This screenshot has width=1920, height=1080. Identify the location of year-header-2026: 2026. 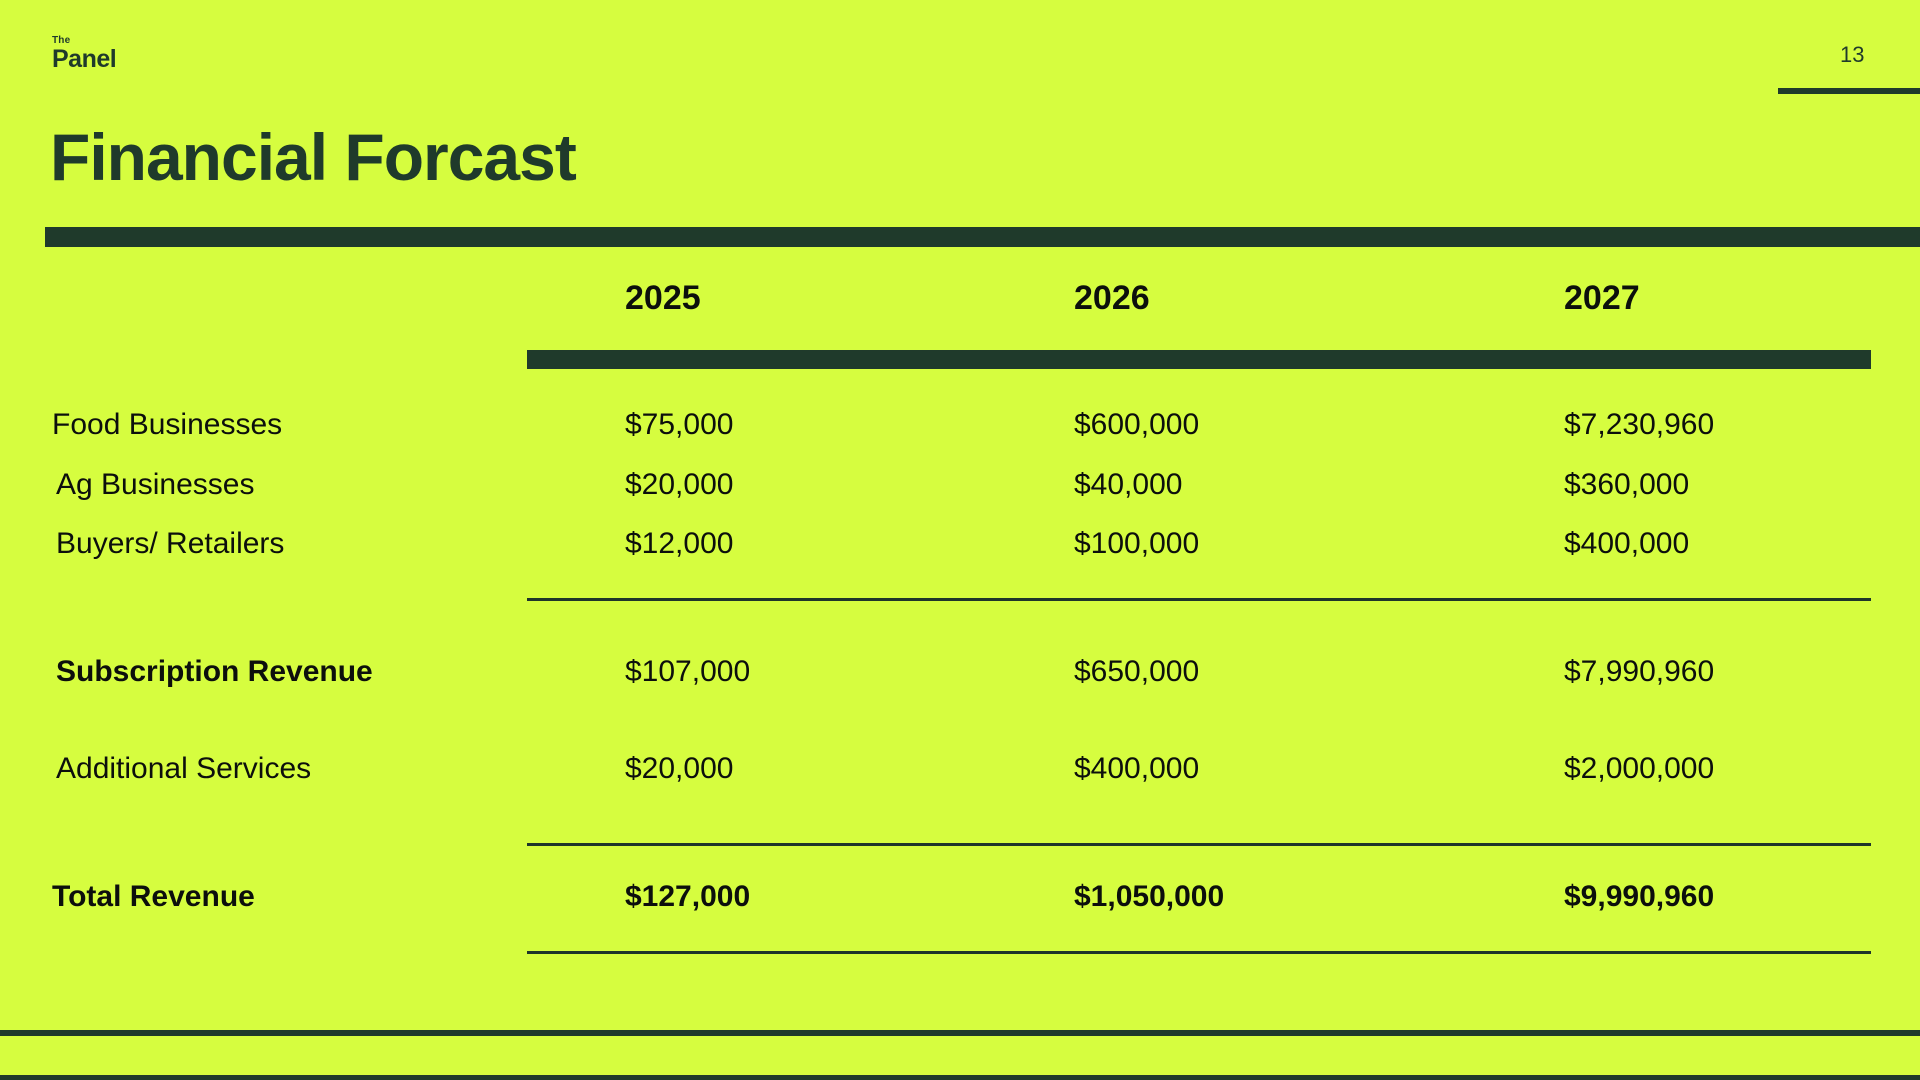
(1112, 297).